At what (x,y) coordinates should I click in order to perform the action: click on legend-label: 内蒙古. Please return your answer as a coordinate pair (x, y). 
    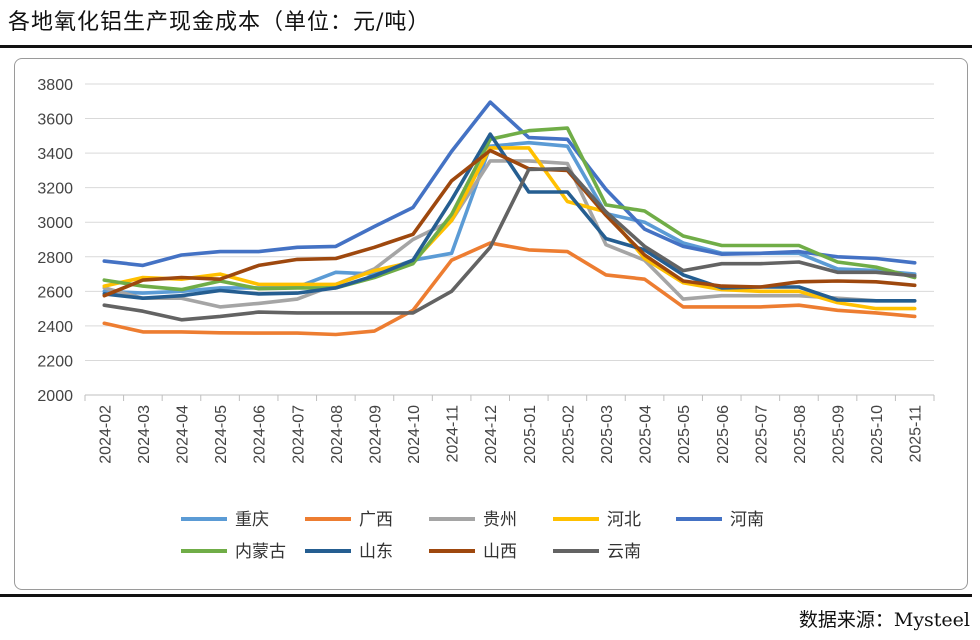
    Looking at the image, I should click on (260, 552).